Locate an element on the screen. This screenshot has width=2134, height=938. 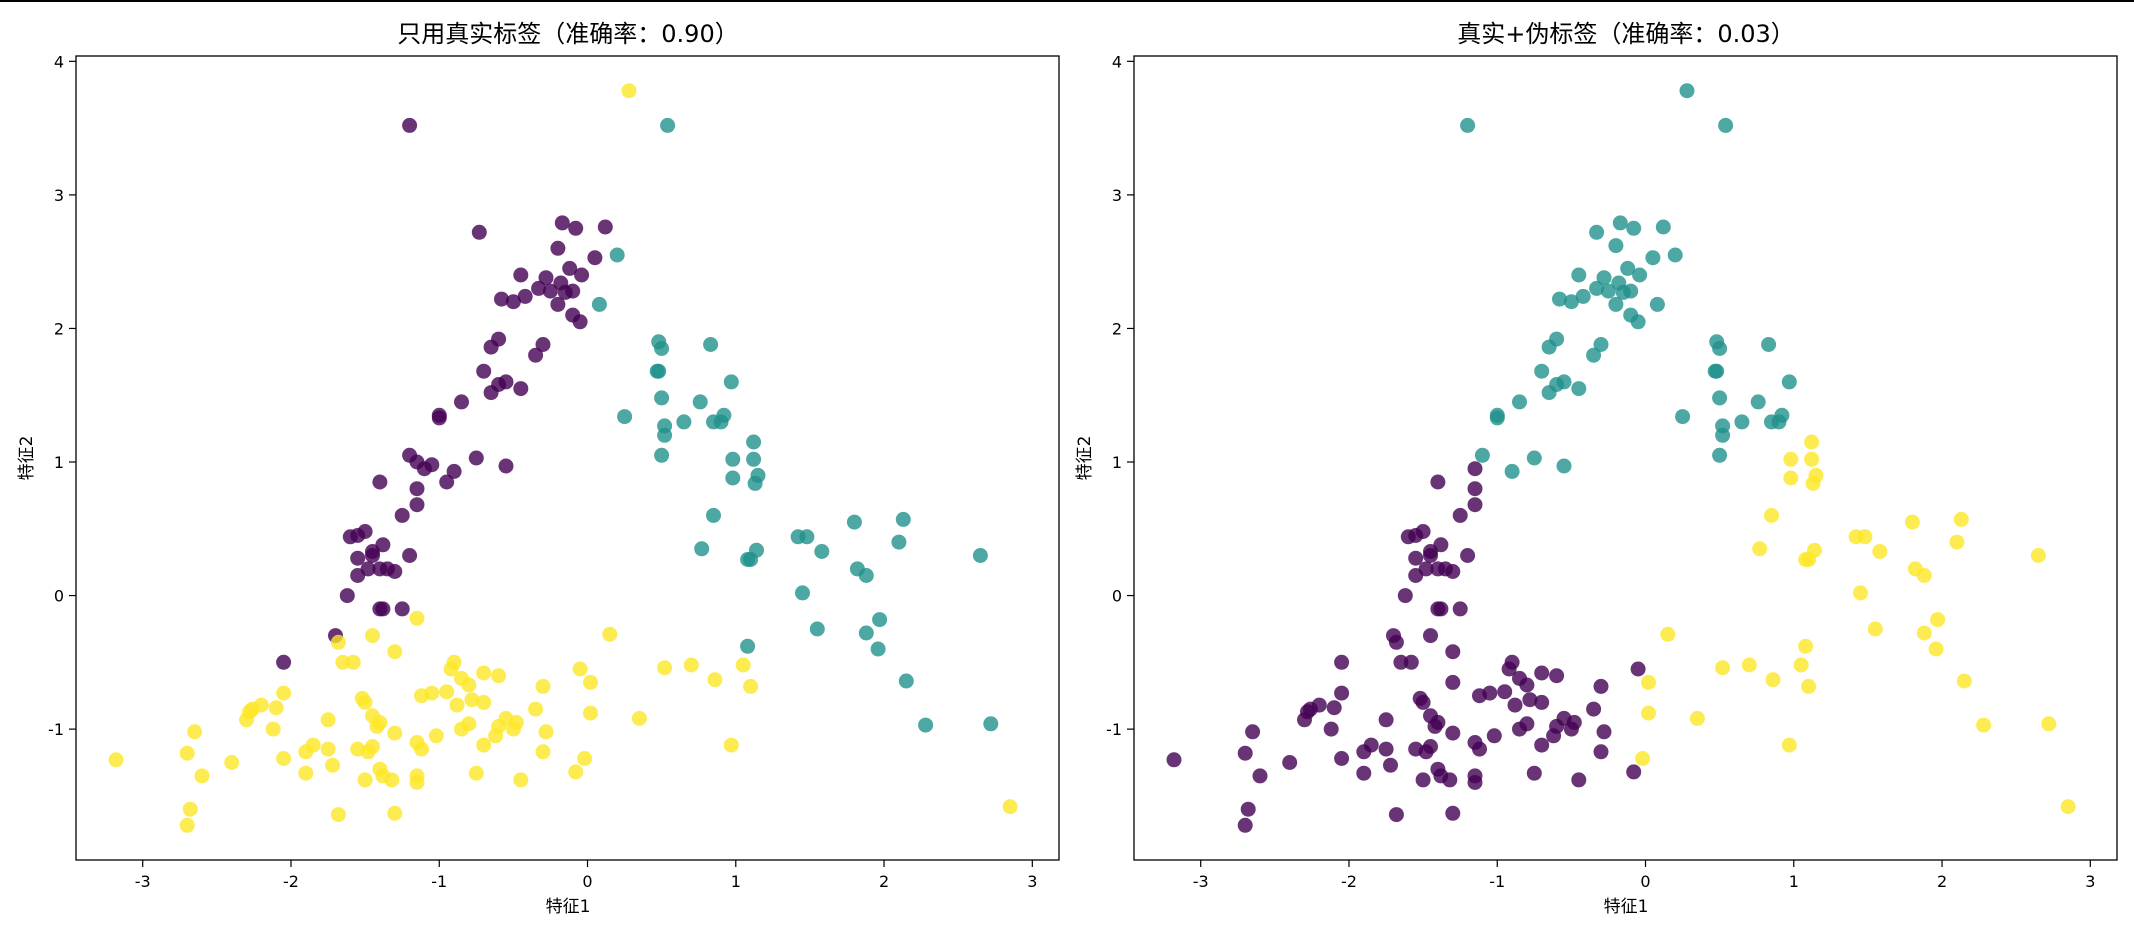
left-y-tick-label: 0 is located at coordinates (59, 596).